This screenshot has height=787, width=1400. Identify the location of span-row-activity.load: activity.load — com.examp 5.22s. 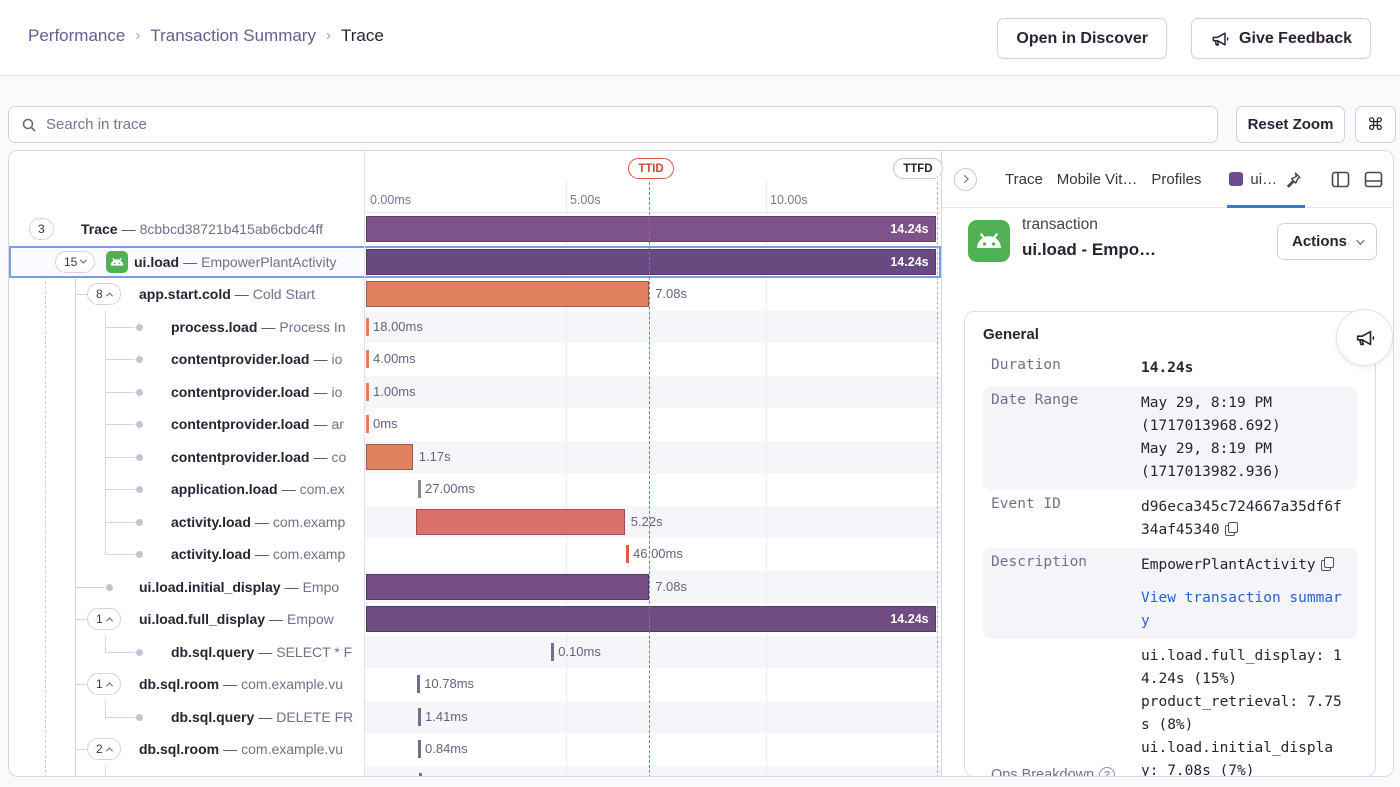
(475, 521).